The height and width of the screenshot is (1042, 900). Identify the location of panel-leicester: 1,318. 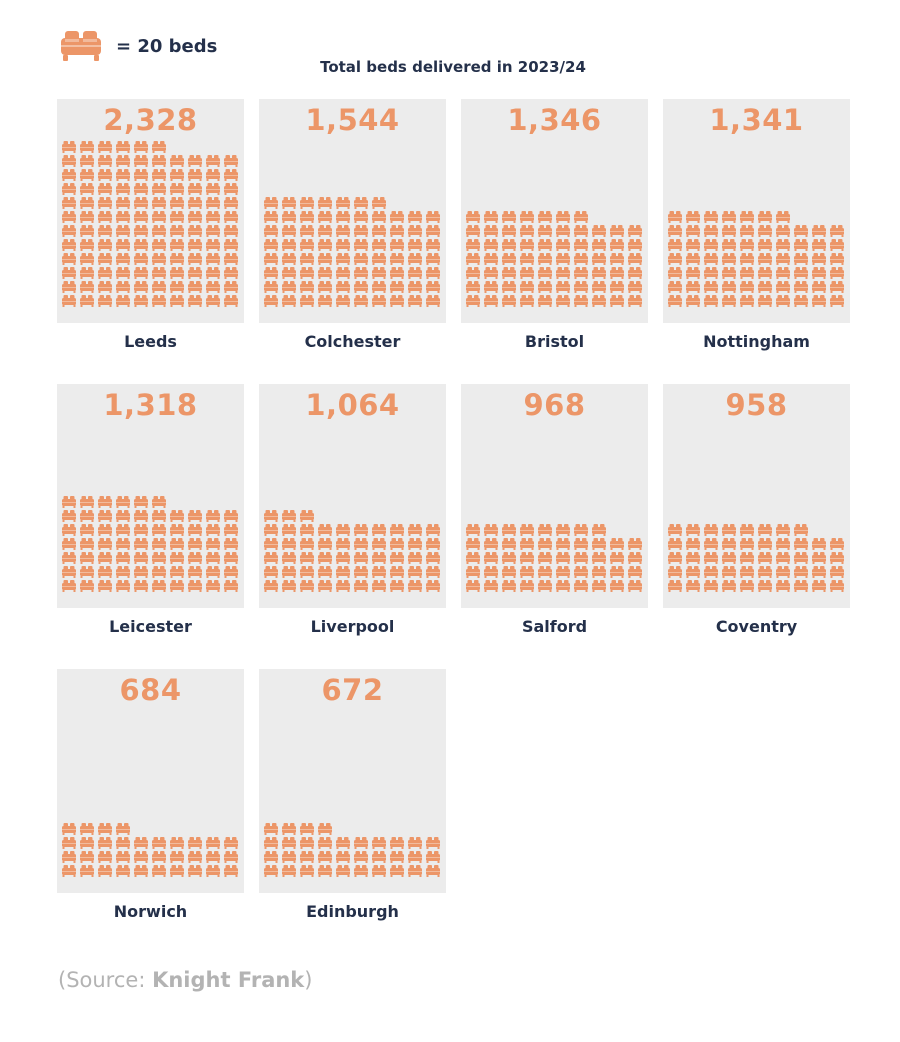
(150, 496).